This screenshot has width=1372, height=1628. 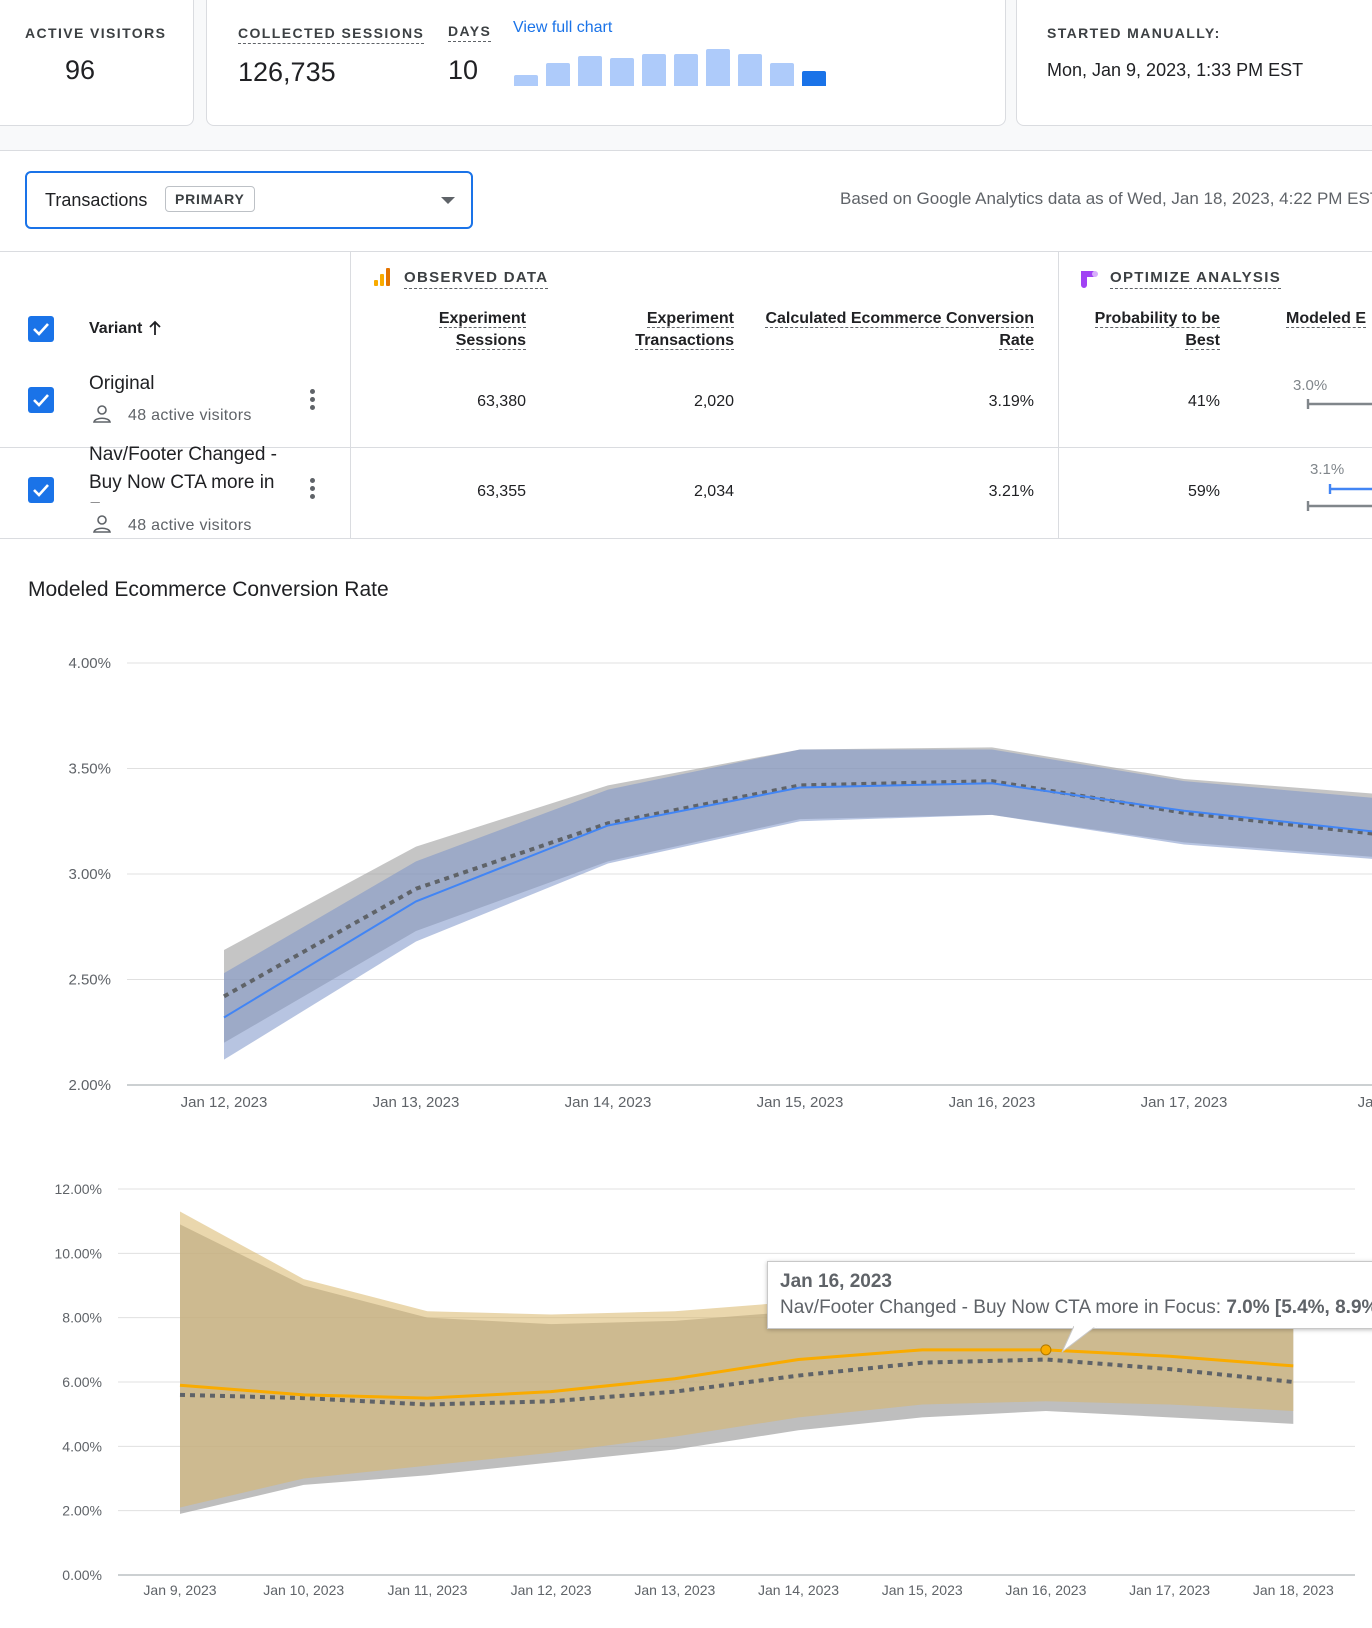 I want to click on conversion-rate-header-line1: Calculated Ecommerce Conversion, so click(x=899, y=319).